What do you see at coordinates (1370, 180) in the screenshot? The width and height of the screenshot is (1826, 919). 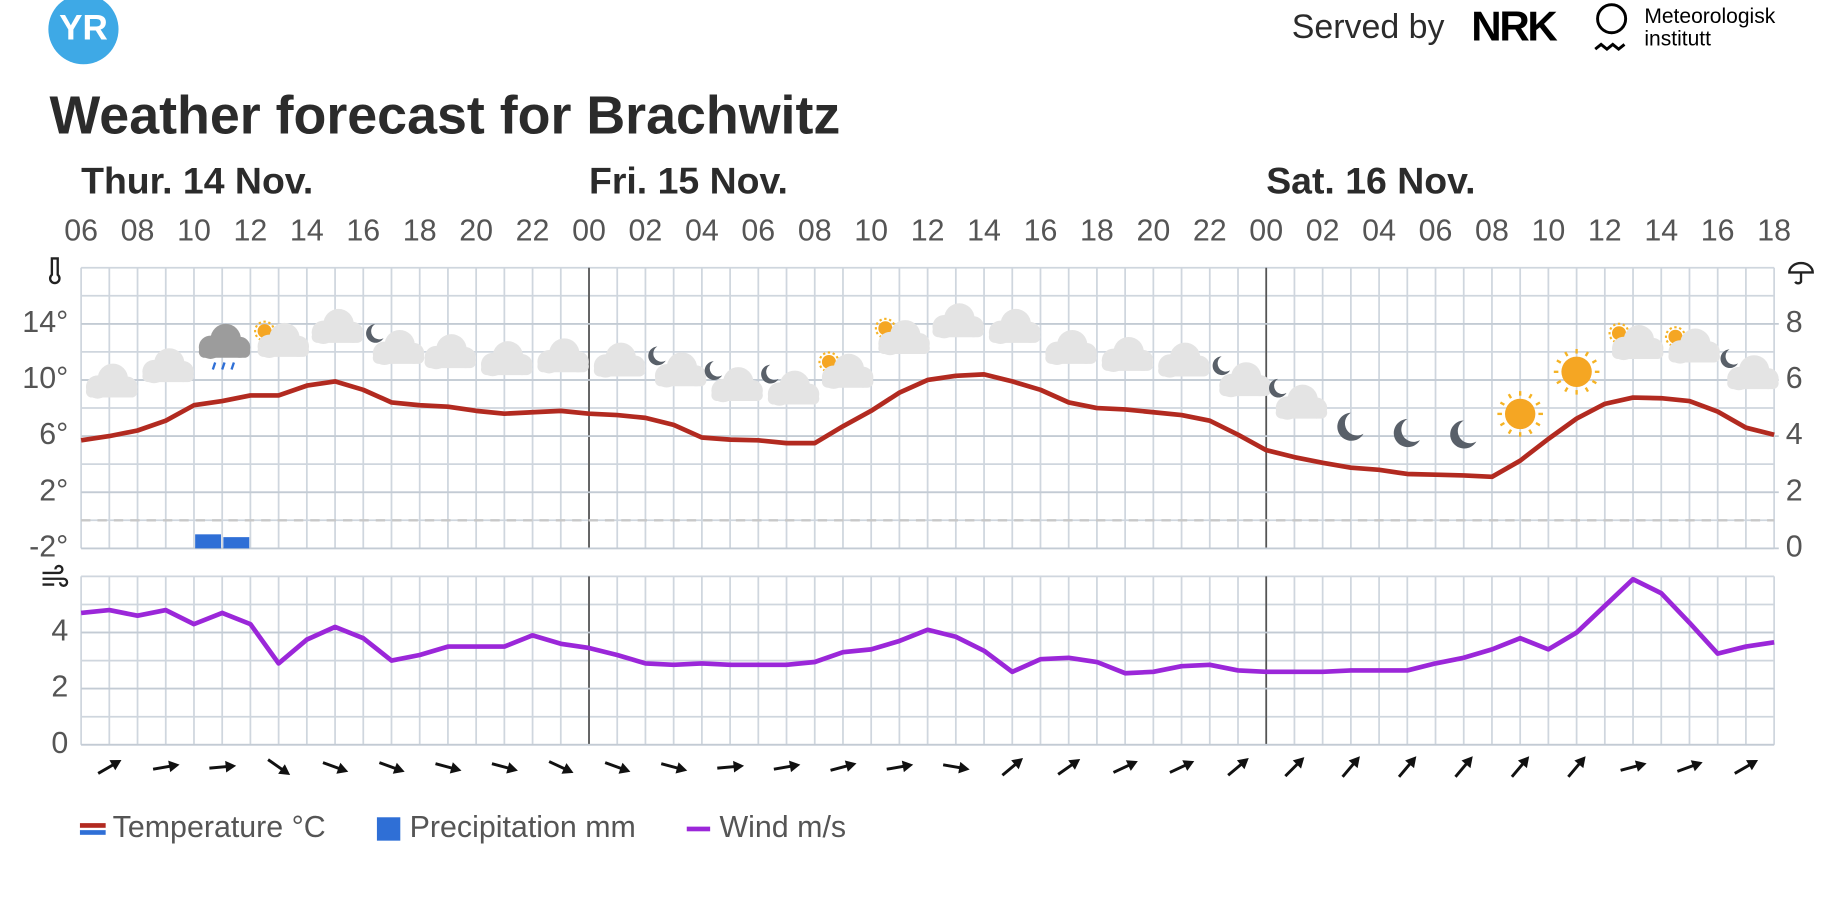 I see `day-label: Sat. 16 Nov.` at bounding box center [1370, 180].